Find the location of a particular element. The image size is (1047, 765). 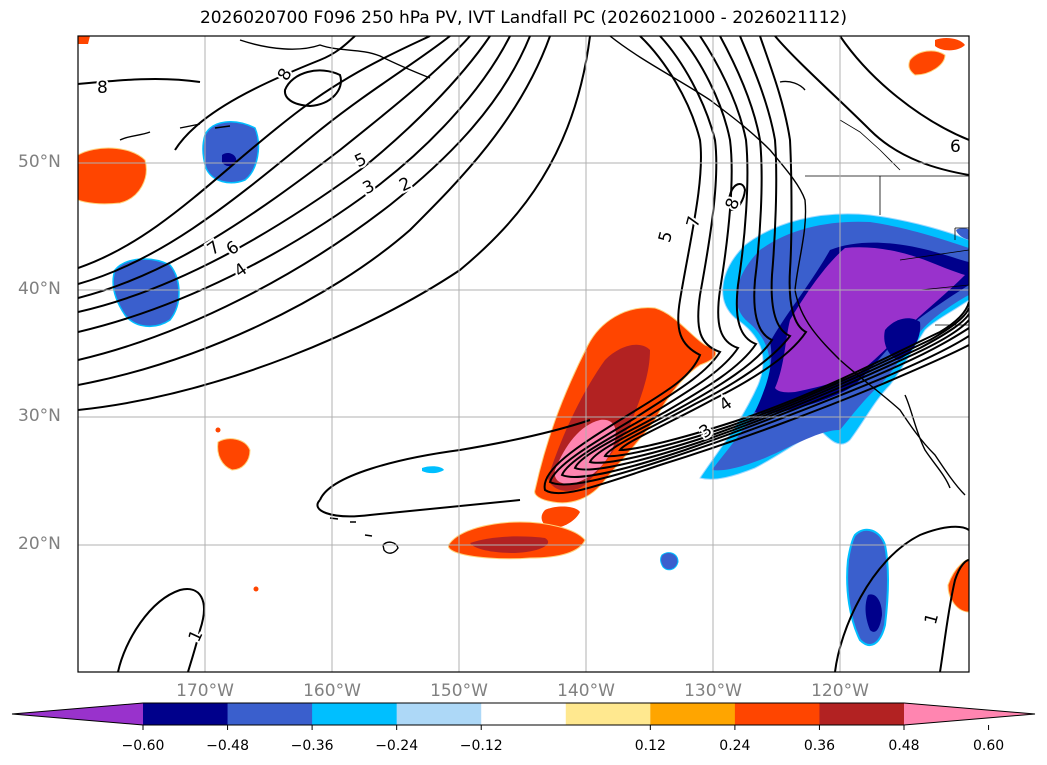

lat-label: 30°N is located at coordinates (39, 416).